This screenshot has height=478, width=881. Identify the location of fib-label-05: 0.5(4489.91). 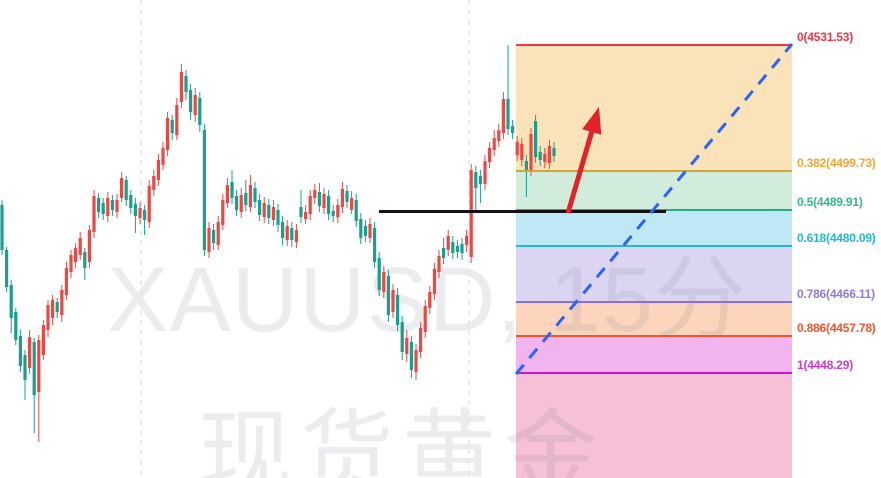
(830, 202).